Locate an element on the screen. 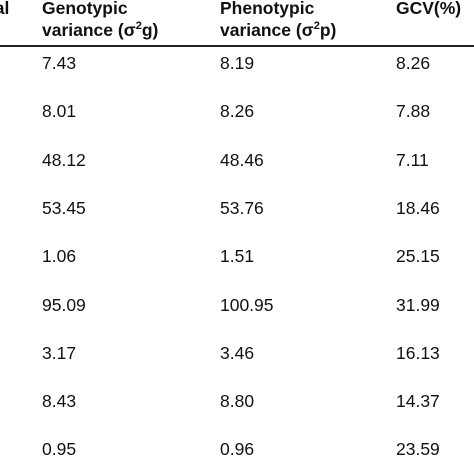 Image resolution: width=474 pixels, height=474 pixels. header-line: variance (σ2g) is located at coordinates (100, 30).